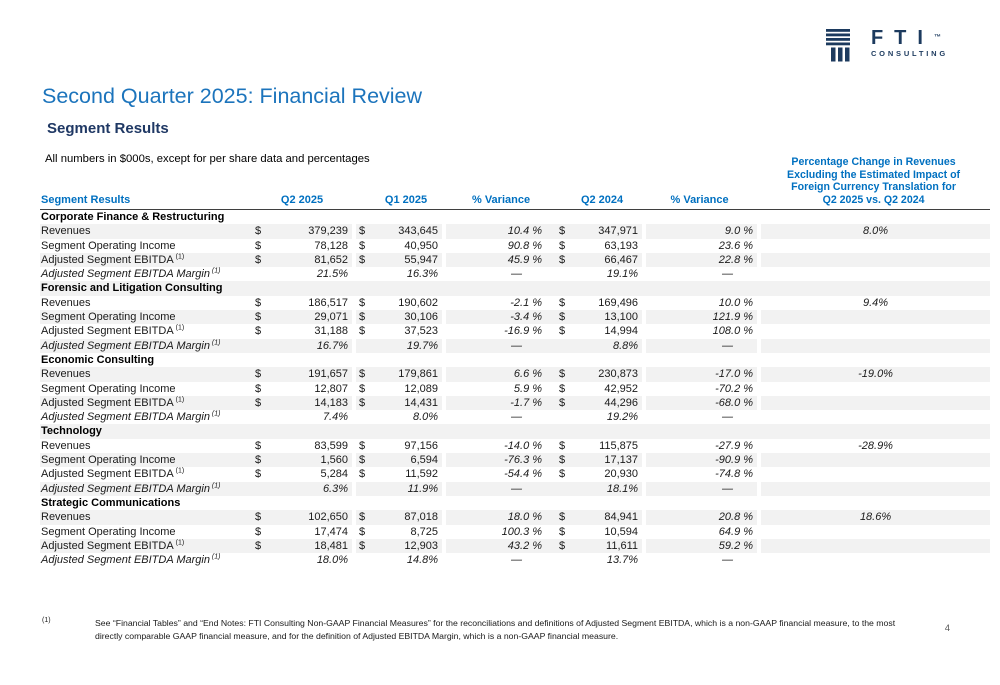 This screenshot has height=685, width=1000. I want to click on variance-yoy: -70.2 %, so click(699, 388).